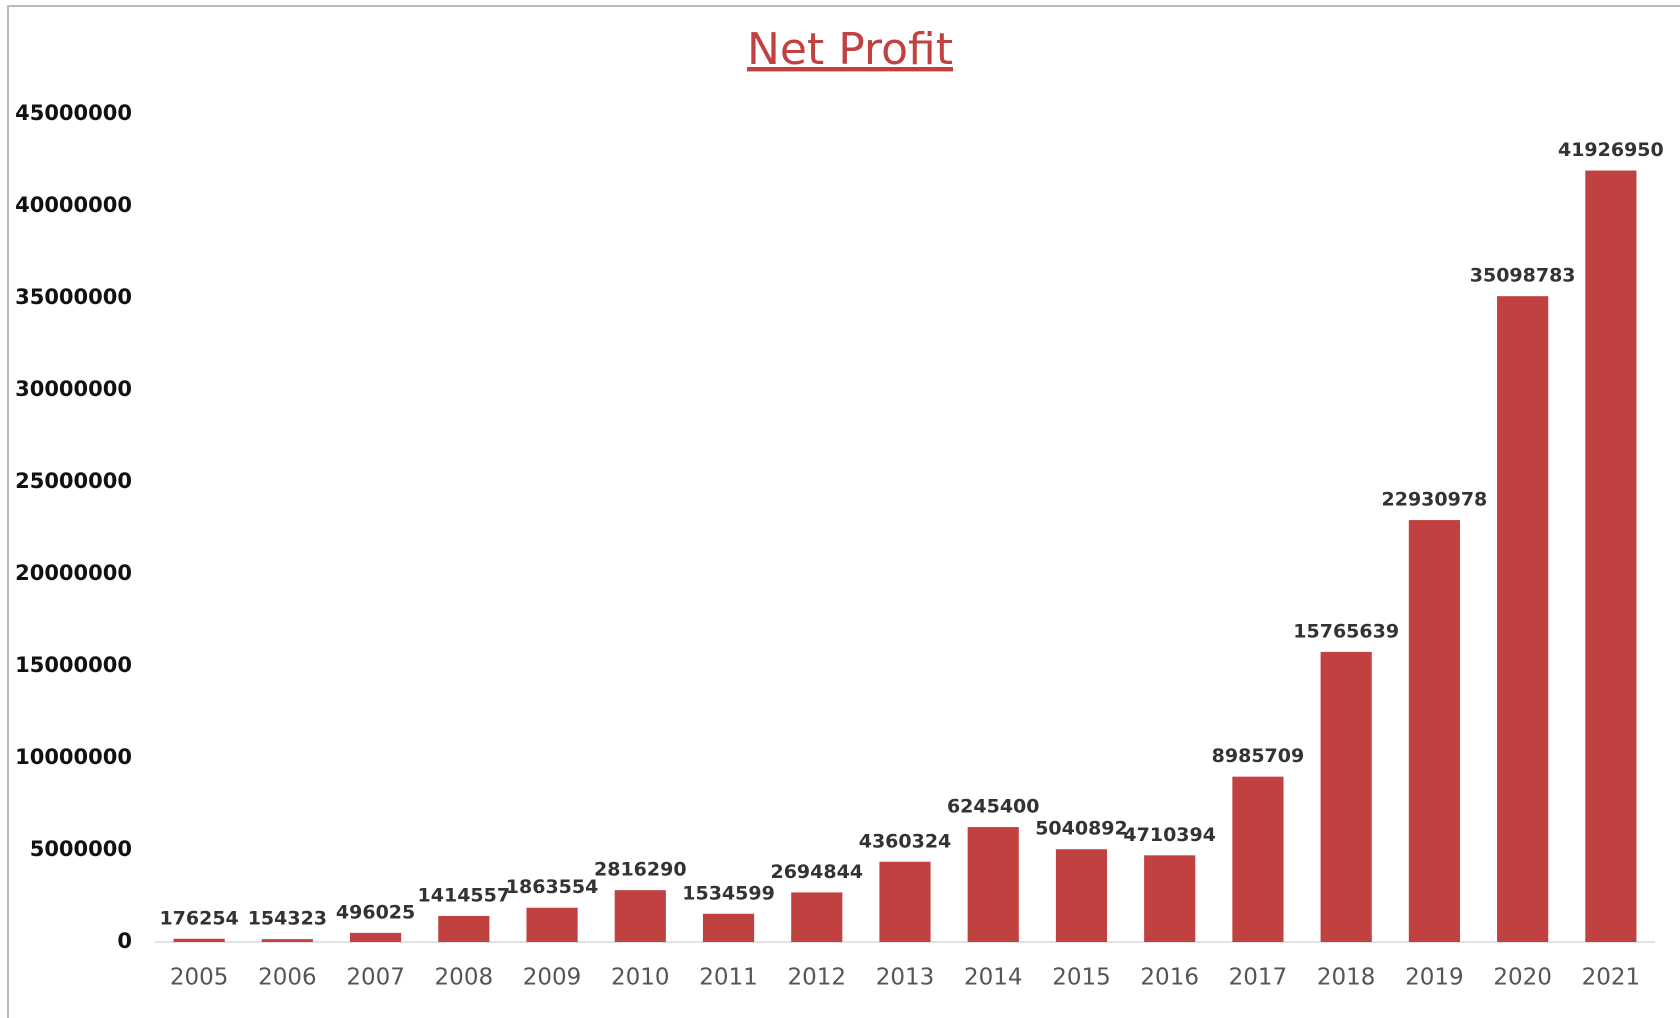 The height and width of the screenshot is (1018, 1680). Describe the element at coordinates (905, 978) in the screenshot. I see `x-tick-label: 2013` at that location.